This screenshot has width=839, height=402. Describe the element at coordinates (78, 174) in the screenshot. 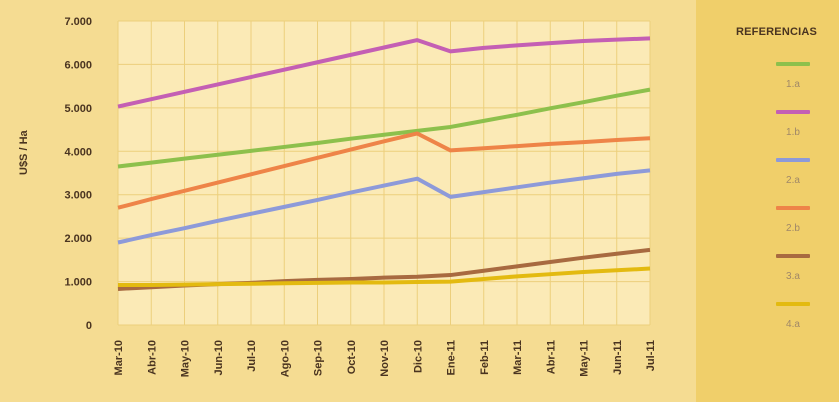

I see `y-axis: 0 1.000 2.000 3.000 4.000 5.000 6.000 7.000` at that location.